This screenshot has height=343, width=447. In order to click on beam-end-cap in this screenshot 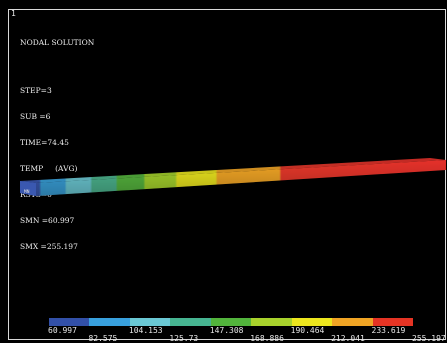, I will do `click(28, 188)`.